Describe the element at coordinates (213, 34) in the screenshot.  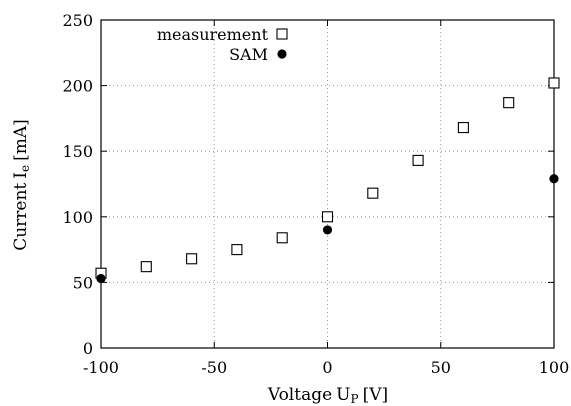
I see `legend-label-measurement: measurement` at that location.